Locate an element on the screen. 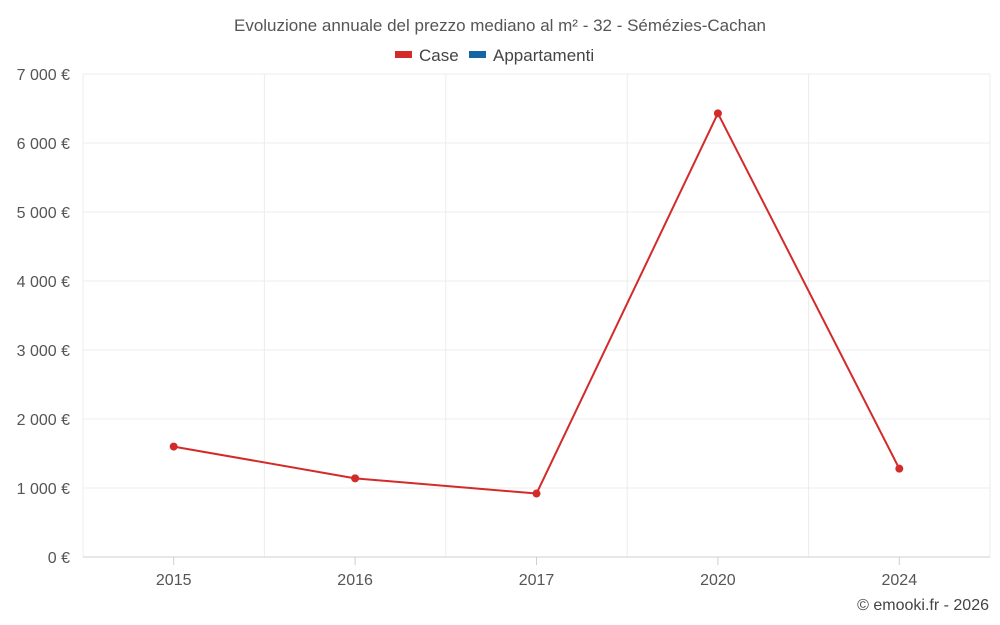 The image size is (1000, 625). x-tick-label: 2016 is located at coordinates (355, 580).